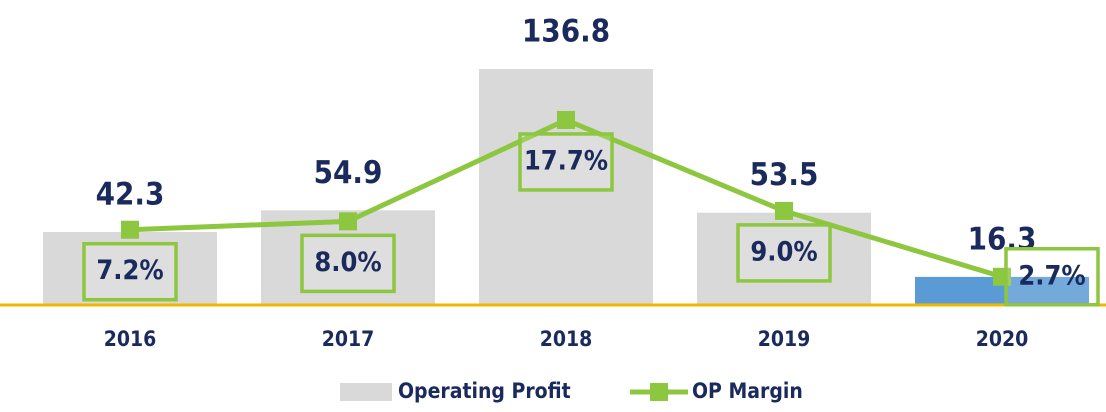 This screenshot has height=412, width=1106. I want to click on line-value-label: 7.2%, so click(129, 270).